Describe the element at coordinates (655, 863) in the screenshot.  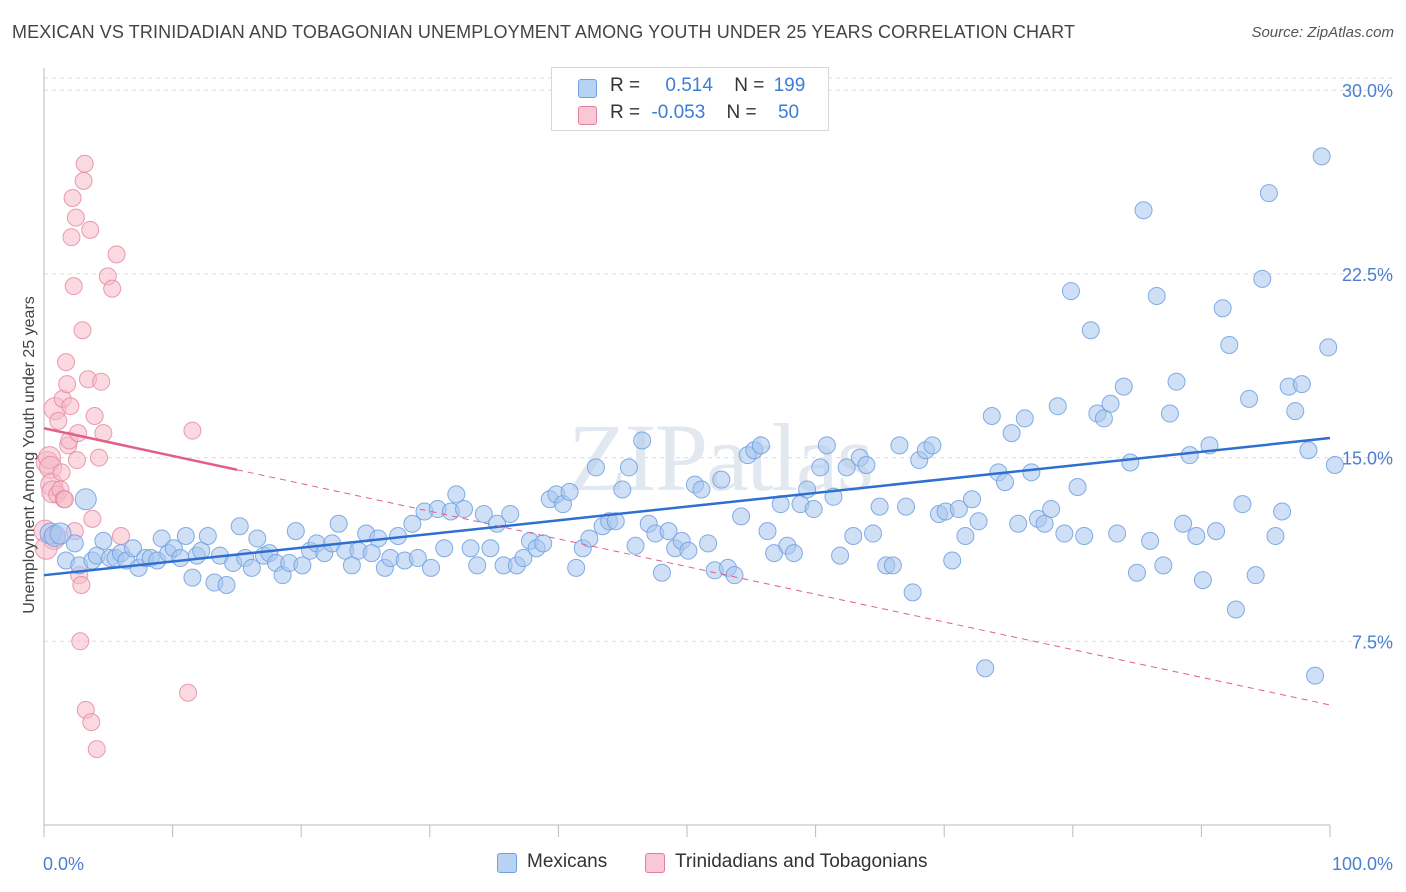
I see `swatch-pink` at that location.